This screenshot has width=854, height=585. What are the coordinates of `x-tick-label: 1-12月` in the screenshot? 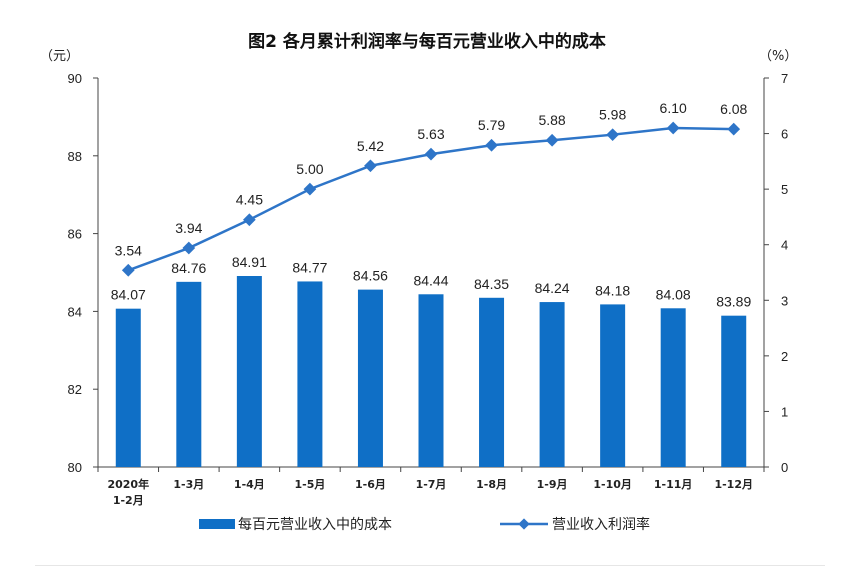 It's located at (733, 484).